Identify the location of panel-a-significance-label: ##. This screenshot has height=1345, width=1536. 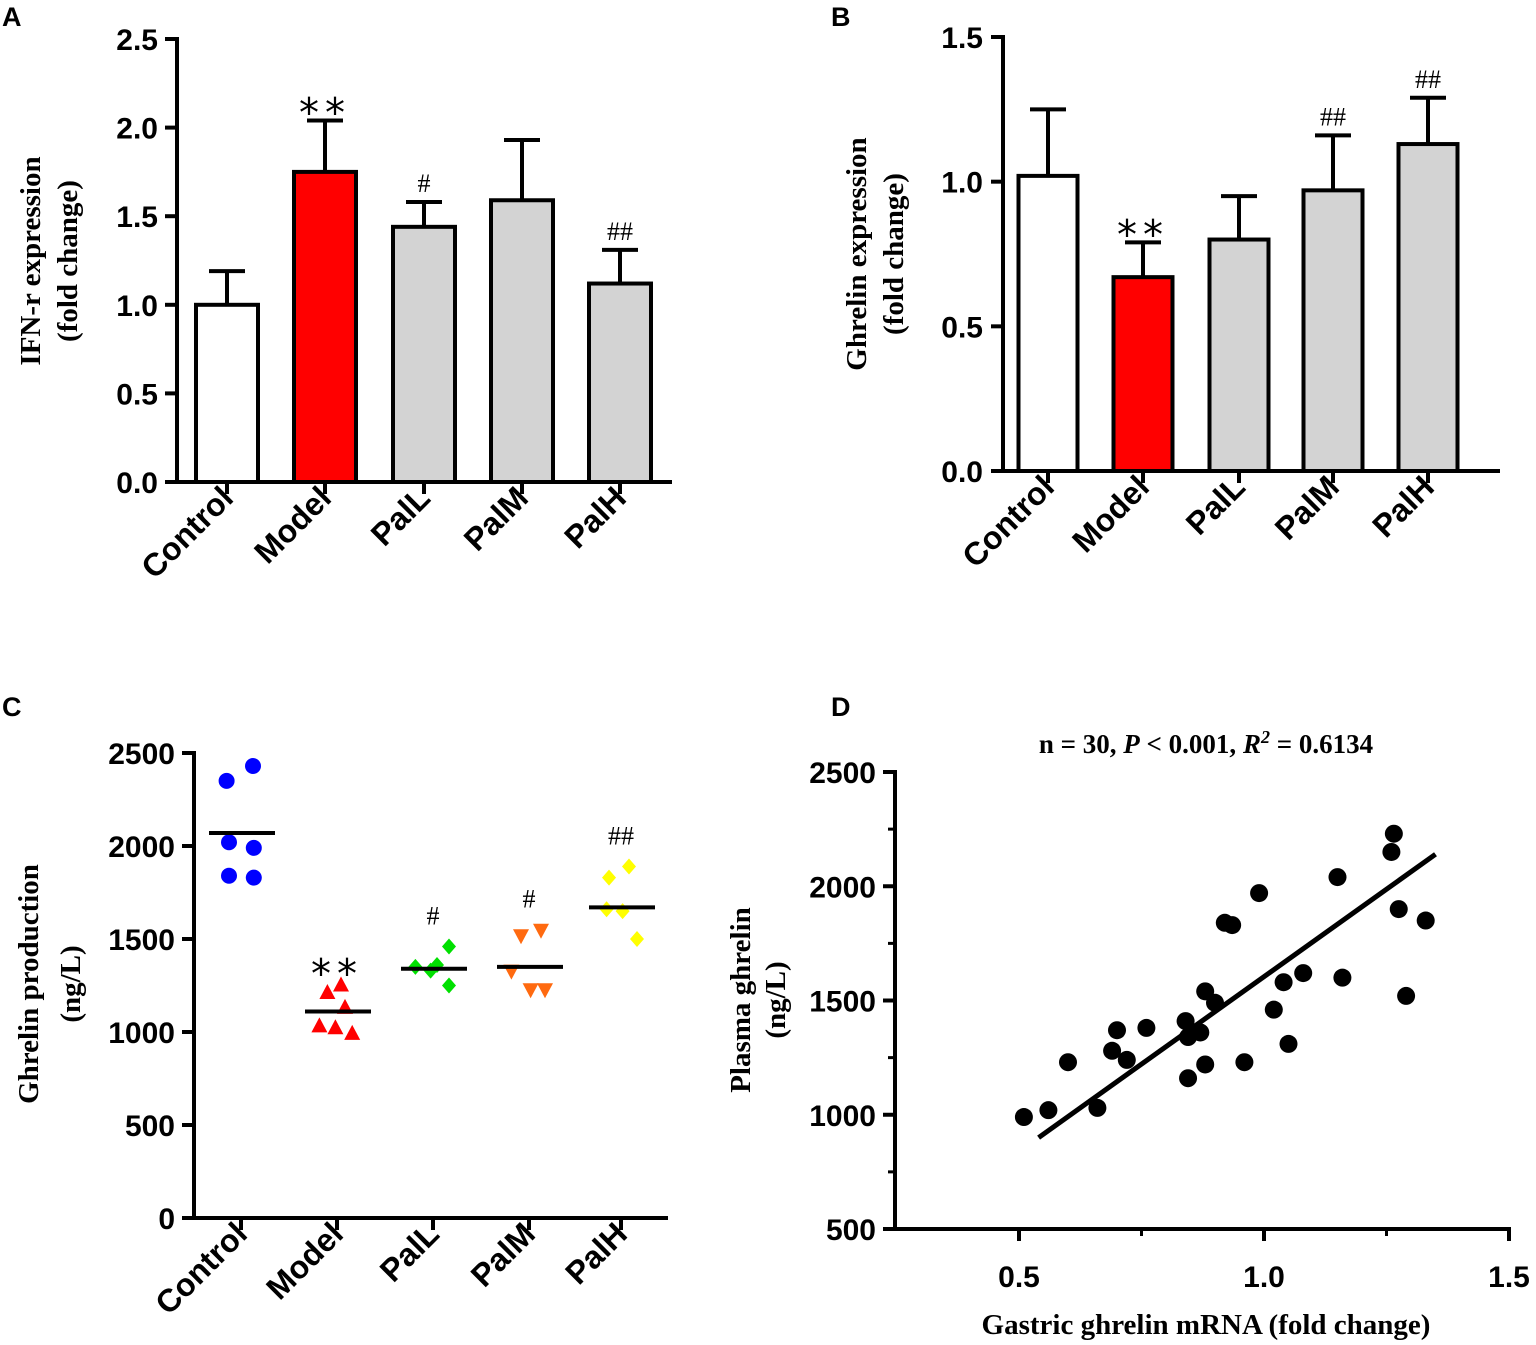
(620, 231).